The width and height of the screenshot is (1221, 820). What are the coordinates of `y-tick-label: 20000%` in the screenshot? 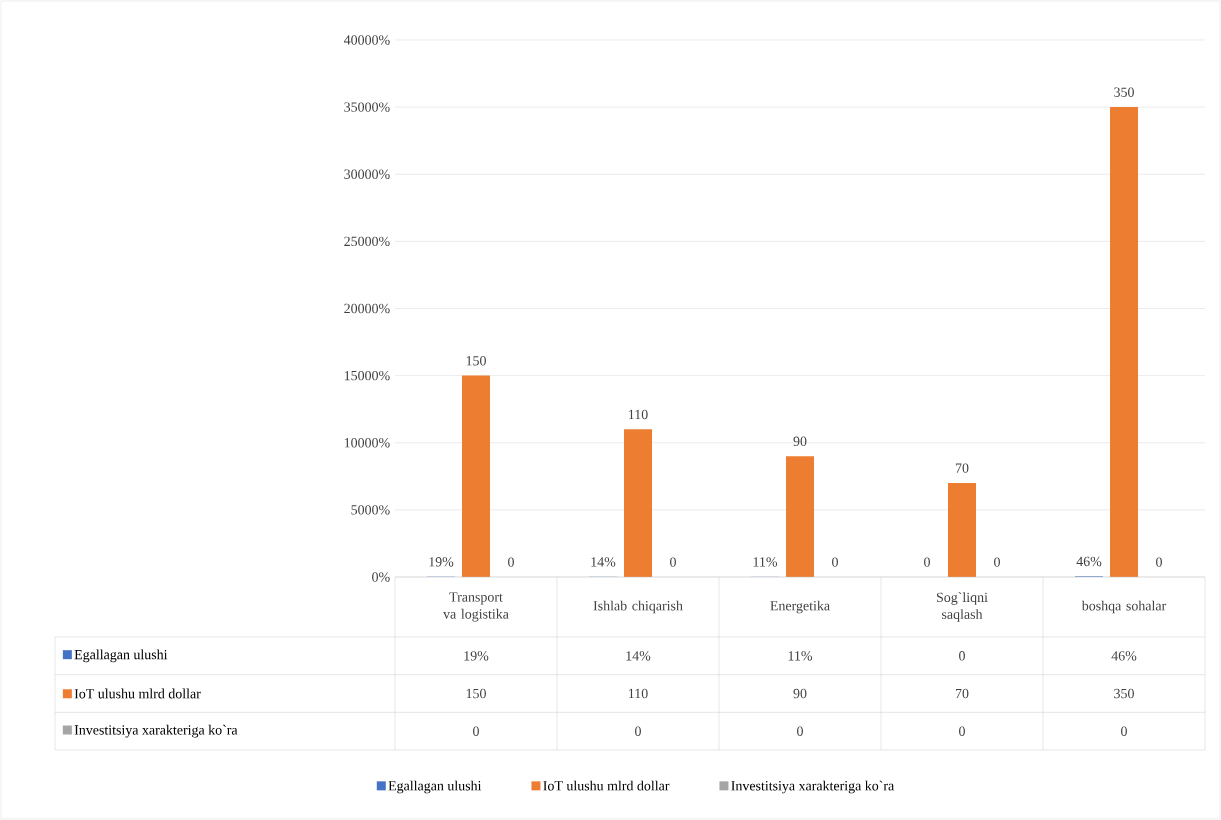 It's located at (367, 308).